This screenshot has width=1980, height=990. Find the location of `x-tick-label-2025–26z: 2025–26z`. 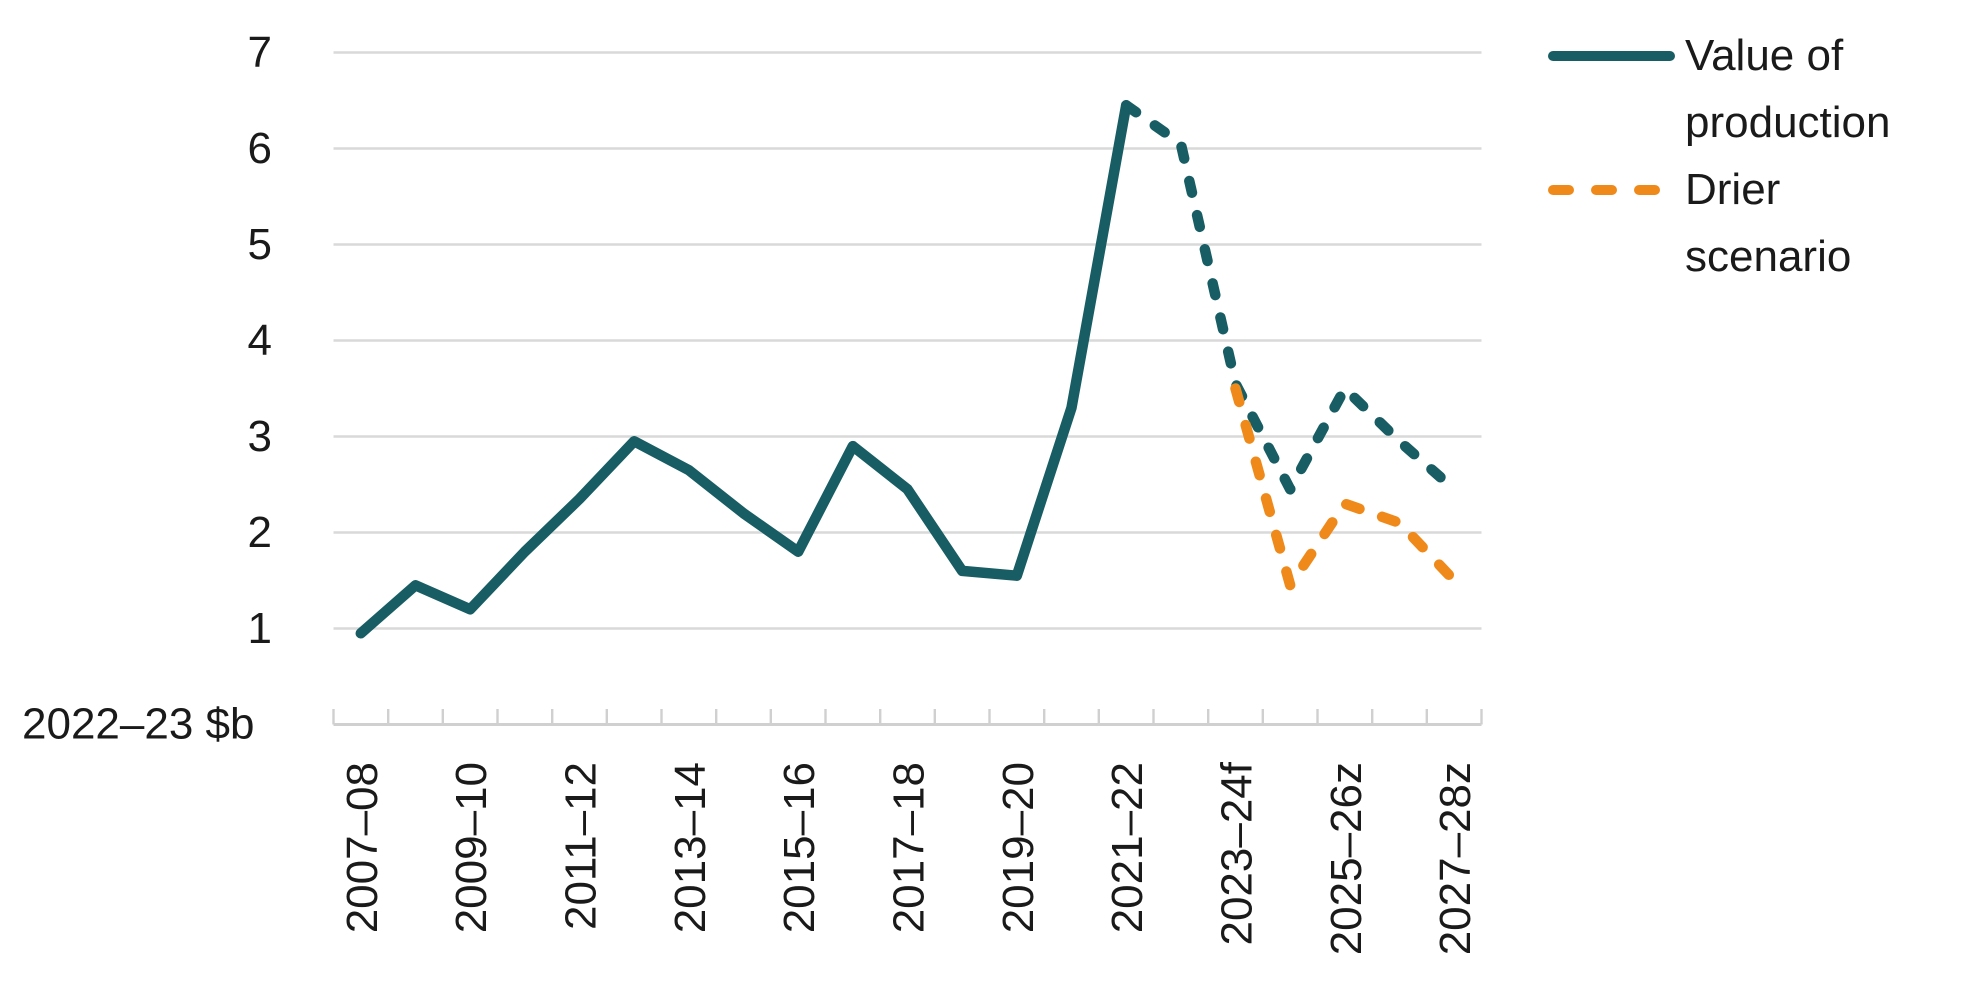

x-tick-label-2025–26z: 2025–26z is located at coordinates (1346, 858).